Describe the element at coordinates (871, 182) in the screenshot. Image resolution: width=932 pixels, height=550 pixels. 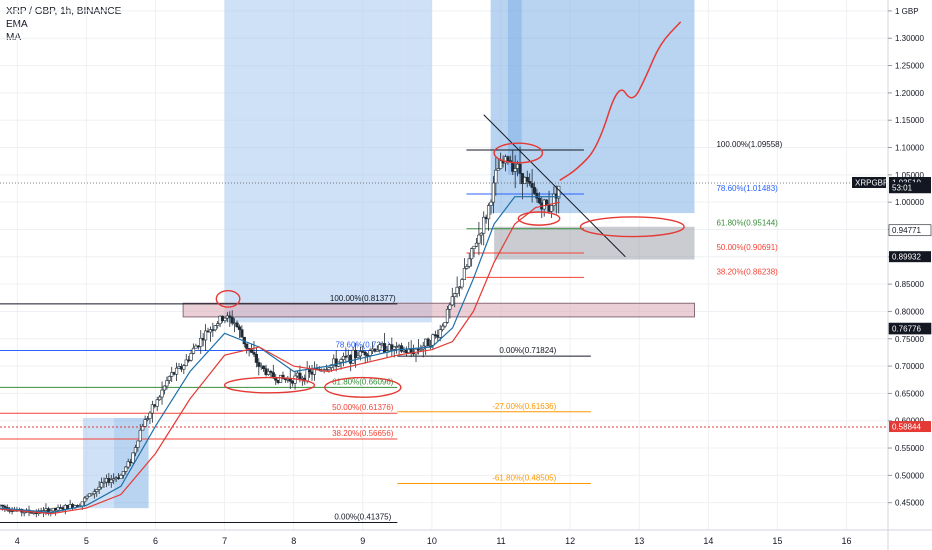
I see `price-label: XRPGBP` at that location.